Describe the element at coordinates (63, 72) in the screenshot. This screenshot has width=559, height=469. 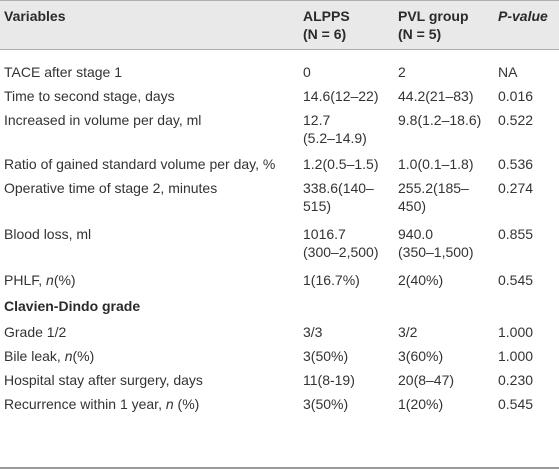
I see `row-label: TACE after stage 1` at that location.